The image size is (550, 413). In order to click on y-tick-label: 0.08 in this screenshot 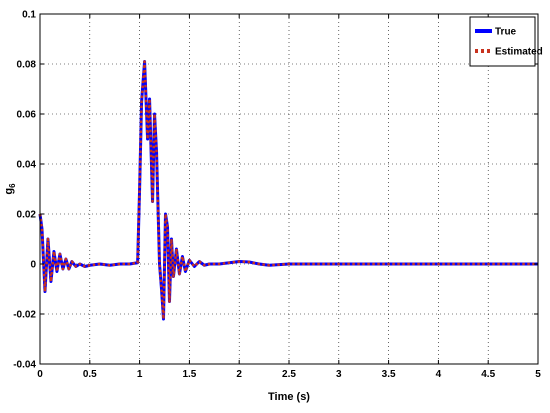, I will do `click(27, 65)`.